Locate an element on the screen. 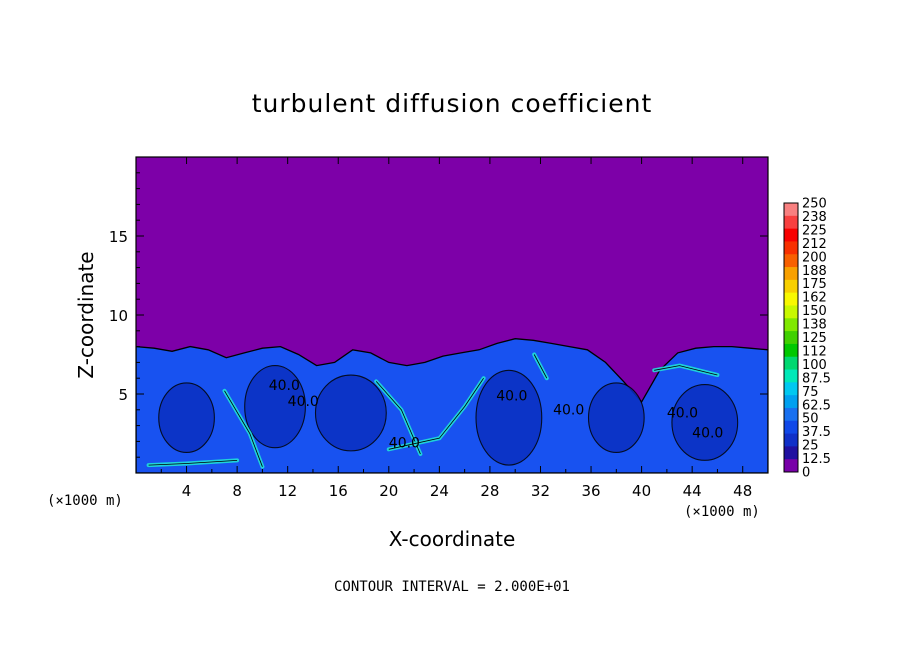 The width and height of the screenshot is (904, 654). colorbar-label: 238 is located at coordinates (814, 217).